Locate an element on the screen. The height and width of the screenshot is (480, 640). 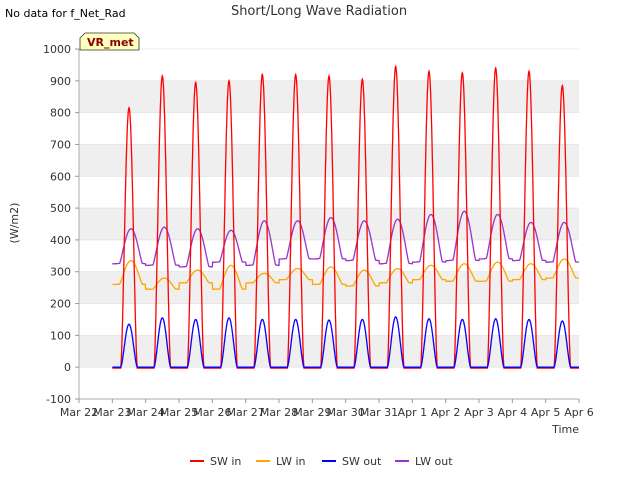
x-tick-label: Mar 26 is located at coordinates (212, 412).